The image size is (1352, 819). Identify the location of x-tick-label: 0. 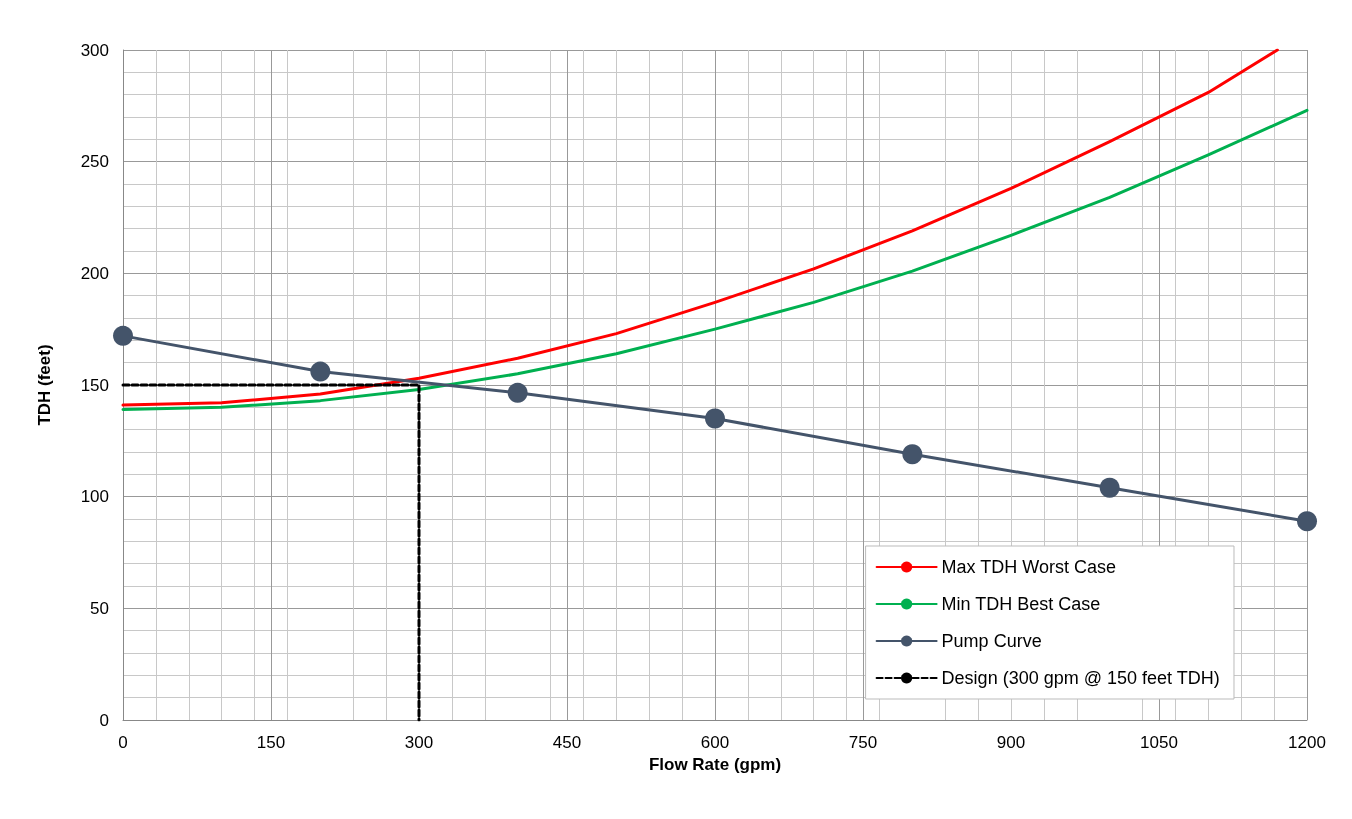
(123, 742).